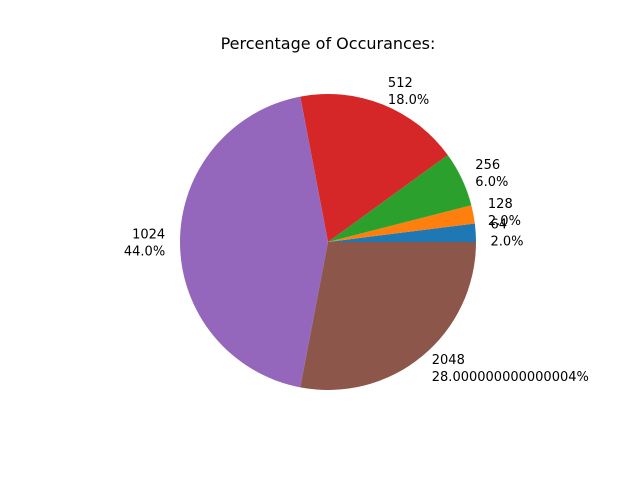 The height and width of the screenshot is (480, 640). Describe the element at coordinates (500, 204) in the screenshot. I see `pie-label-category: 128` at that location.